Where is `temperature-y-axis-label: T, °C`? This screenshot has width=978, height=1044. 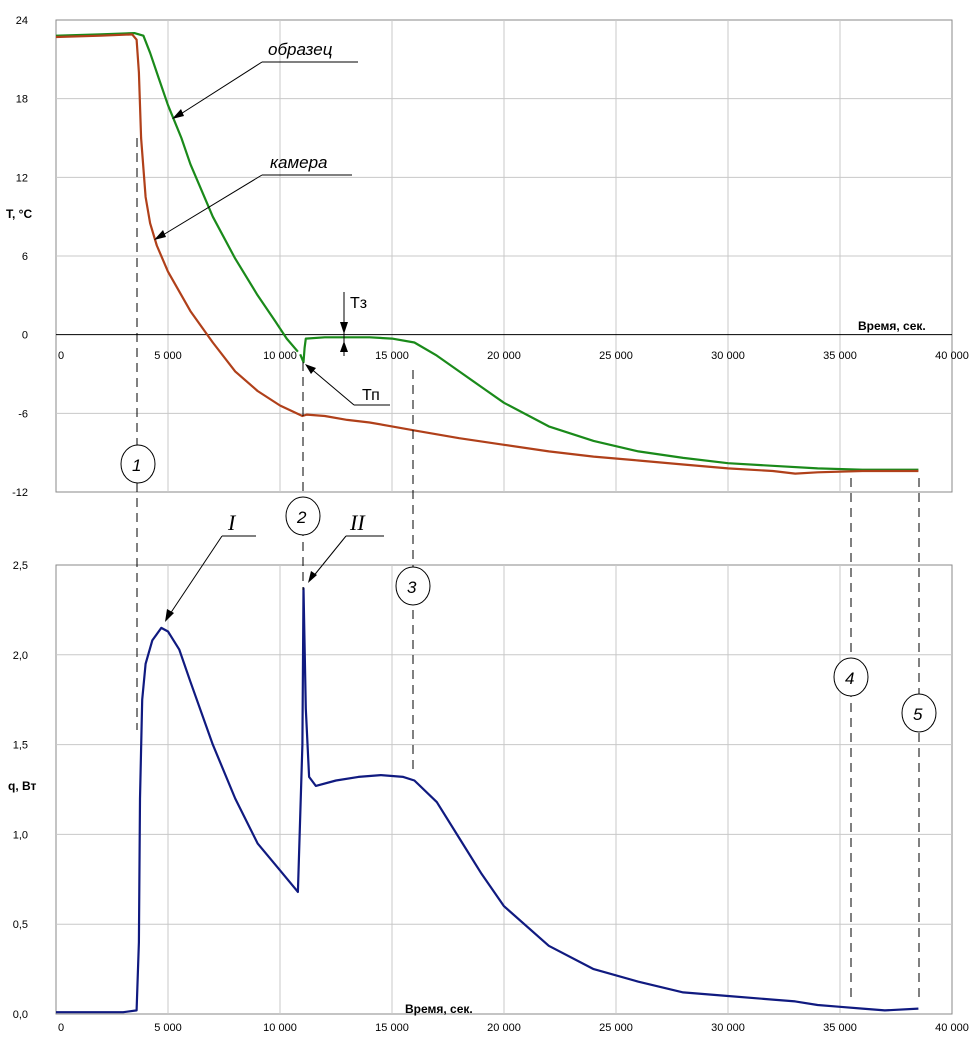
temperature-y-axis-label: T, °C is located at coordinates (19, 214).